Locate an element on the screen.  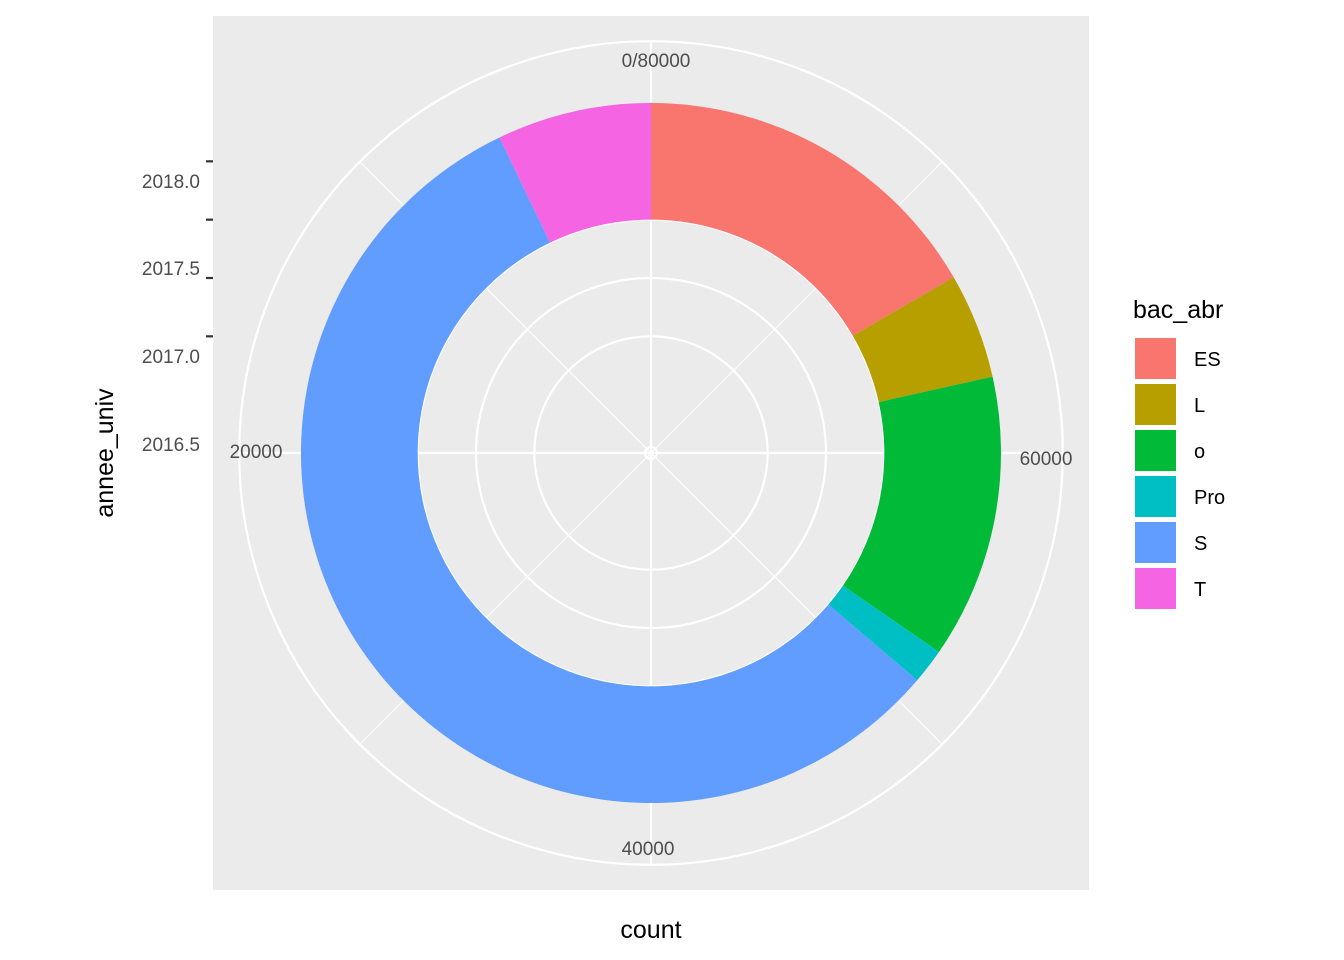
slice-es is located at coordinates (802, 219).